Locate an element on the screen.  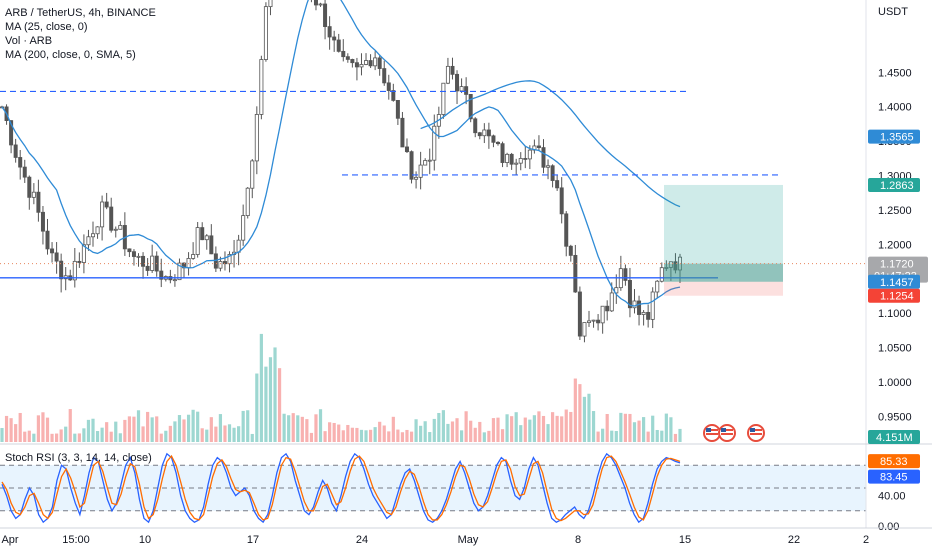
event-flags is located at coordinates (734, 433).